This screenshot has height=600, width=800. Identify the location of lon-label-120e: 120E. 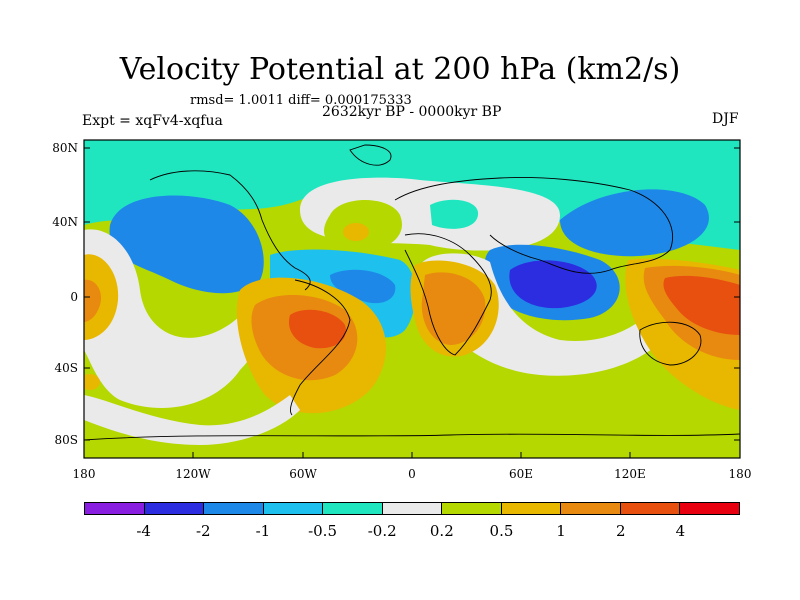
(630, 474).